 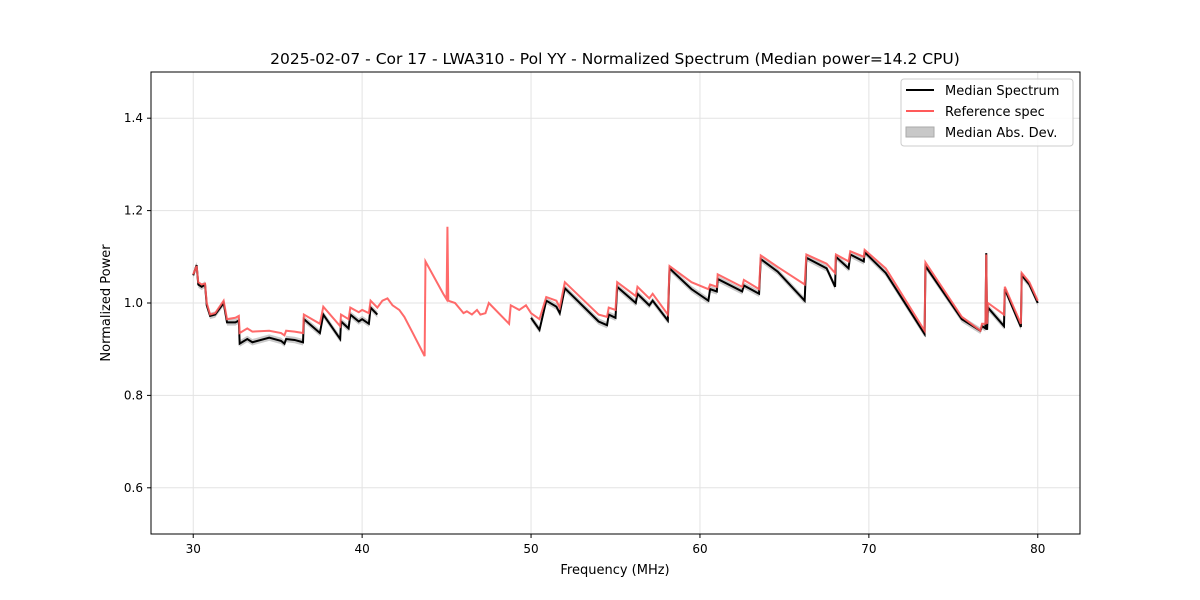 What do you see at coordinates (1002, 91) in the screenshot?
I see `legend-median-label: Median Spectrum` at bounding box center [1002, 91].